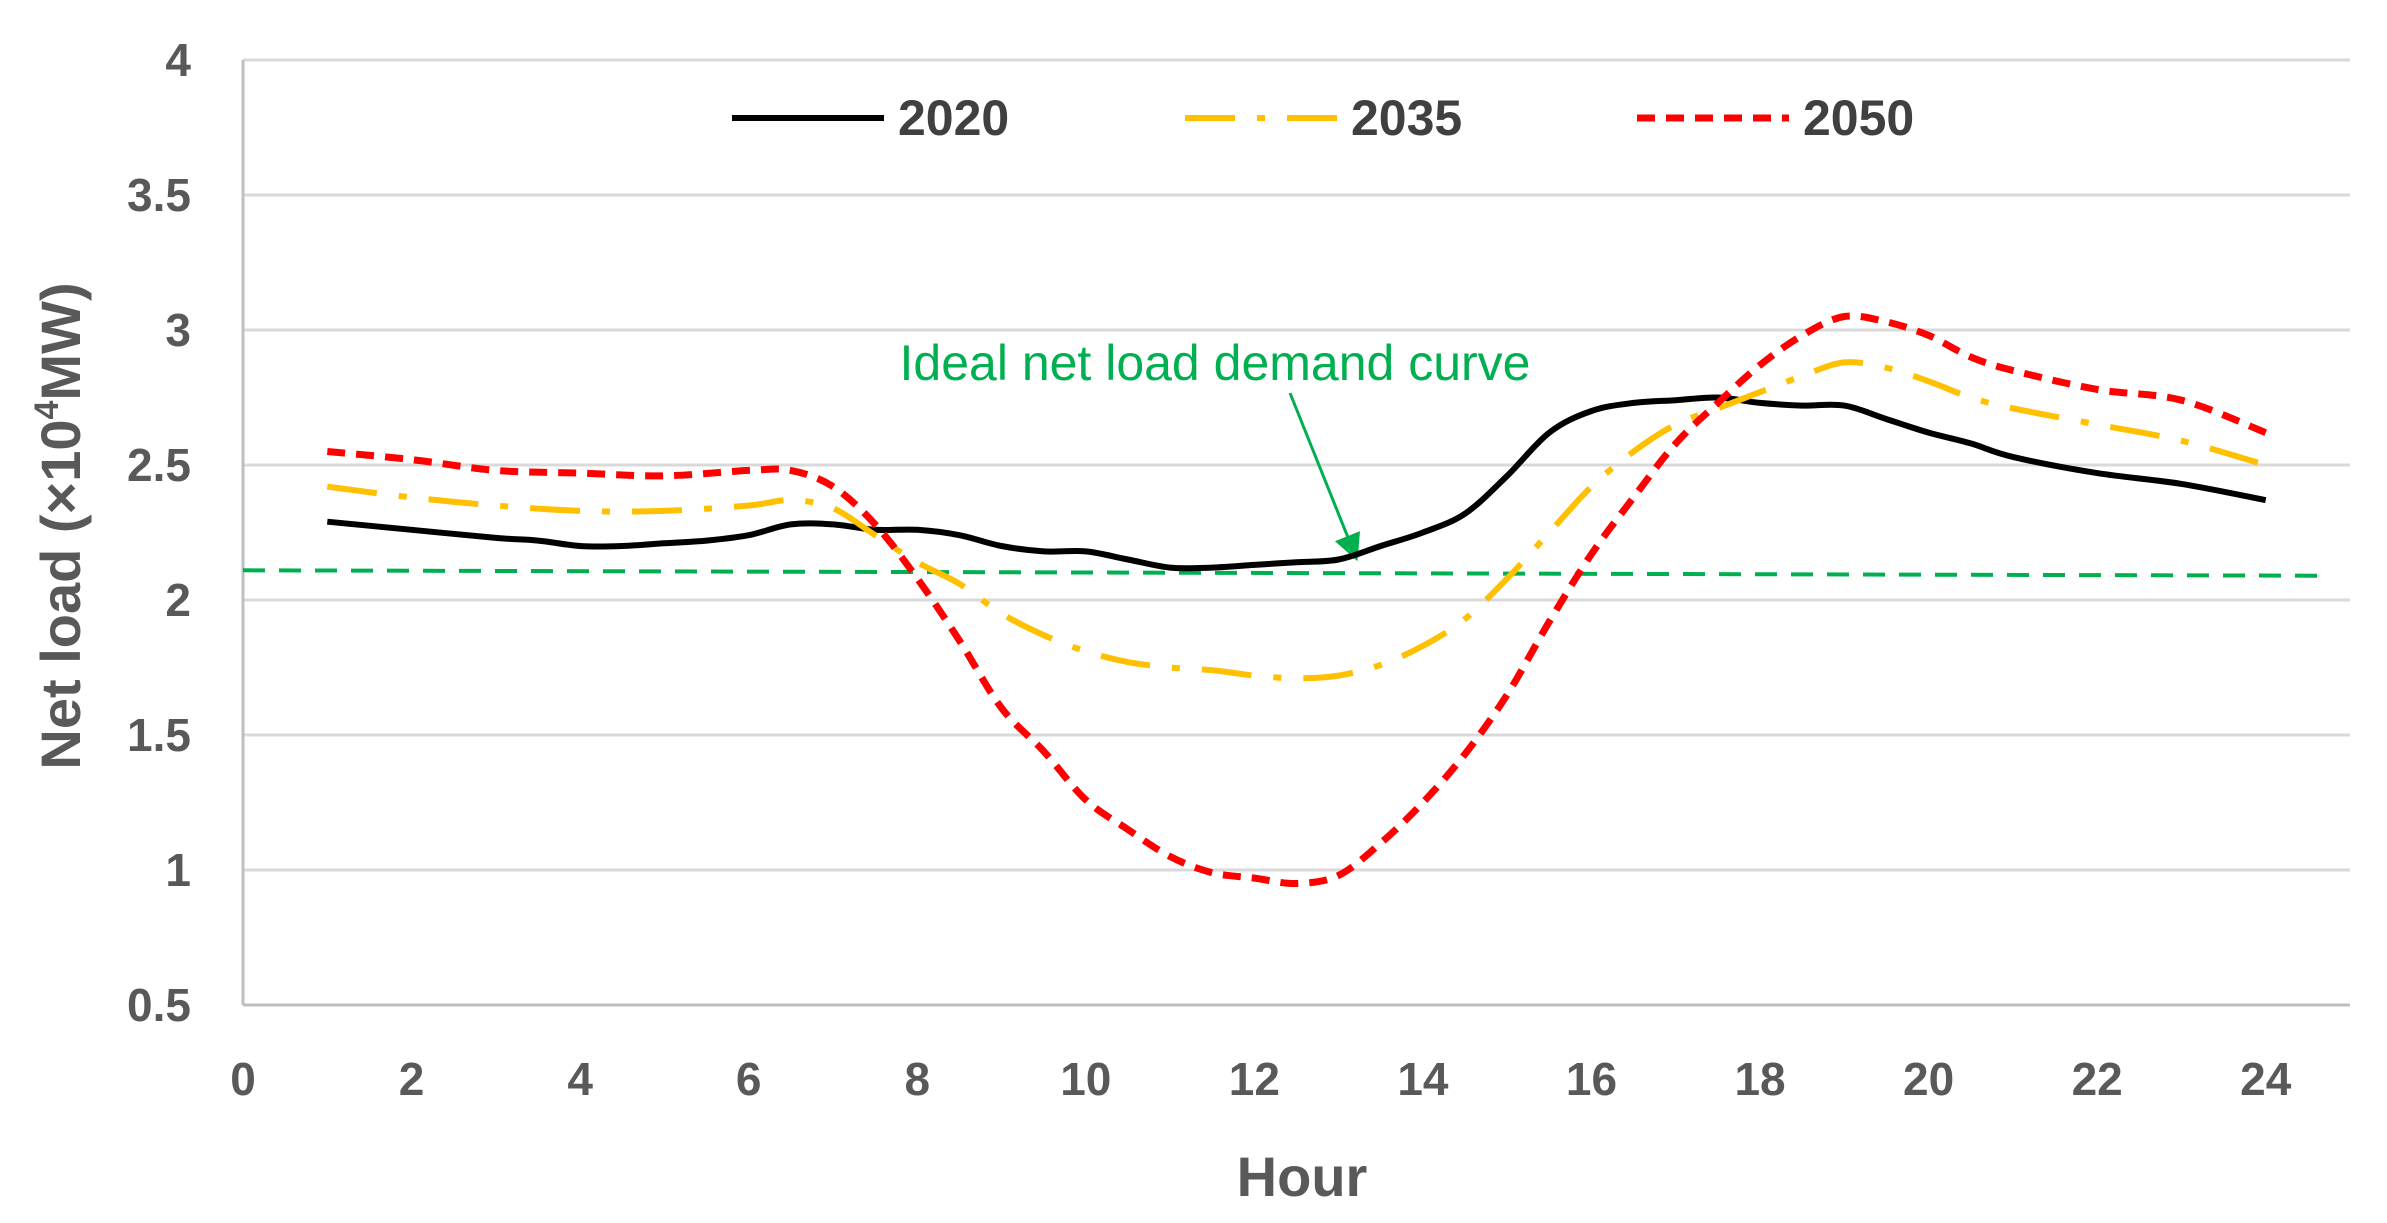  Describe the element at coordinates (1591, 1079) in the screenshot. I see `x-tick-label-16: 16` at that location.